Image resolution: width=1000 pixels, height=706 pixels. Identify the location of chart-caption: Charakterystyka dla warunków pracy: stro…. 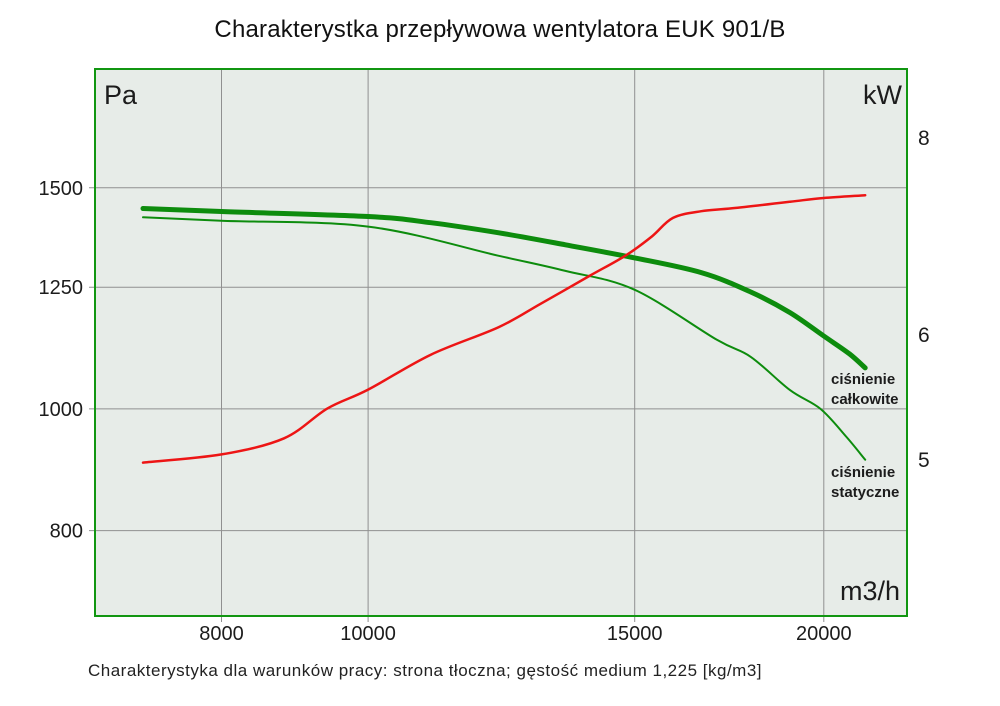
(425, 670).